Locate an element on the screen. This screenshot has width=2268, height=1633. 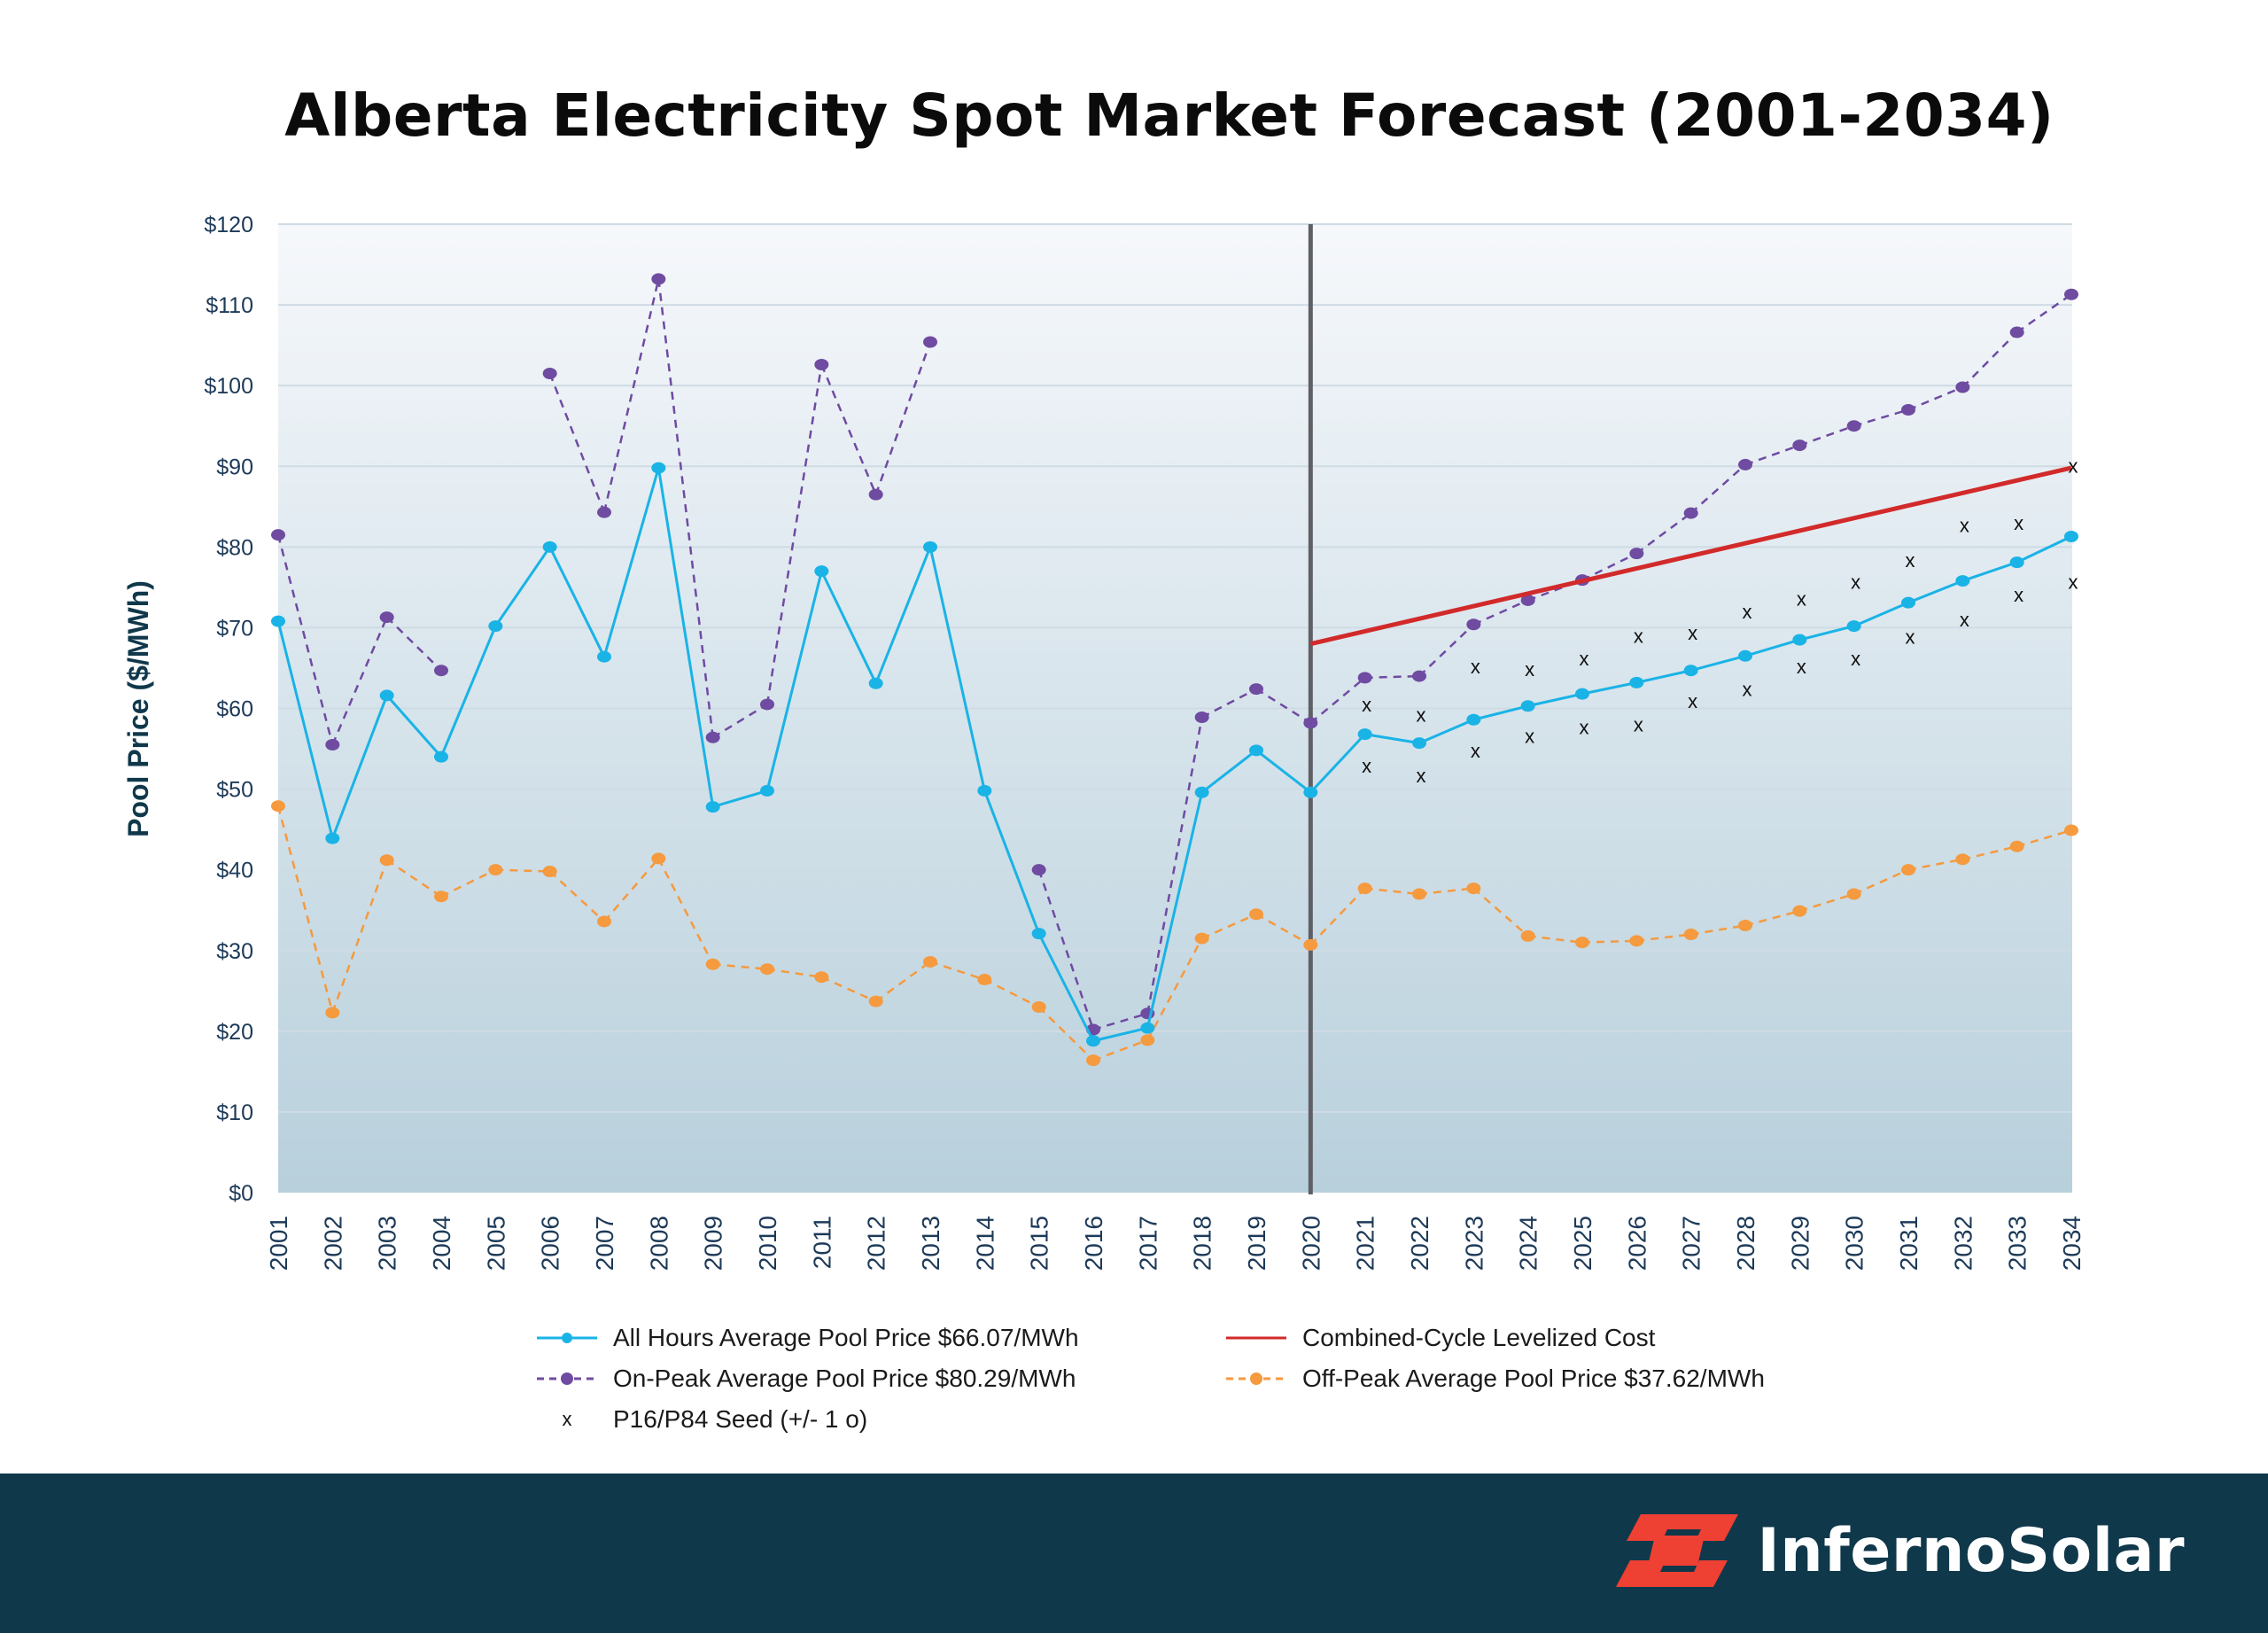
off-peak-series is located at coordinates (1174, 933).